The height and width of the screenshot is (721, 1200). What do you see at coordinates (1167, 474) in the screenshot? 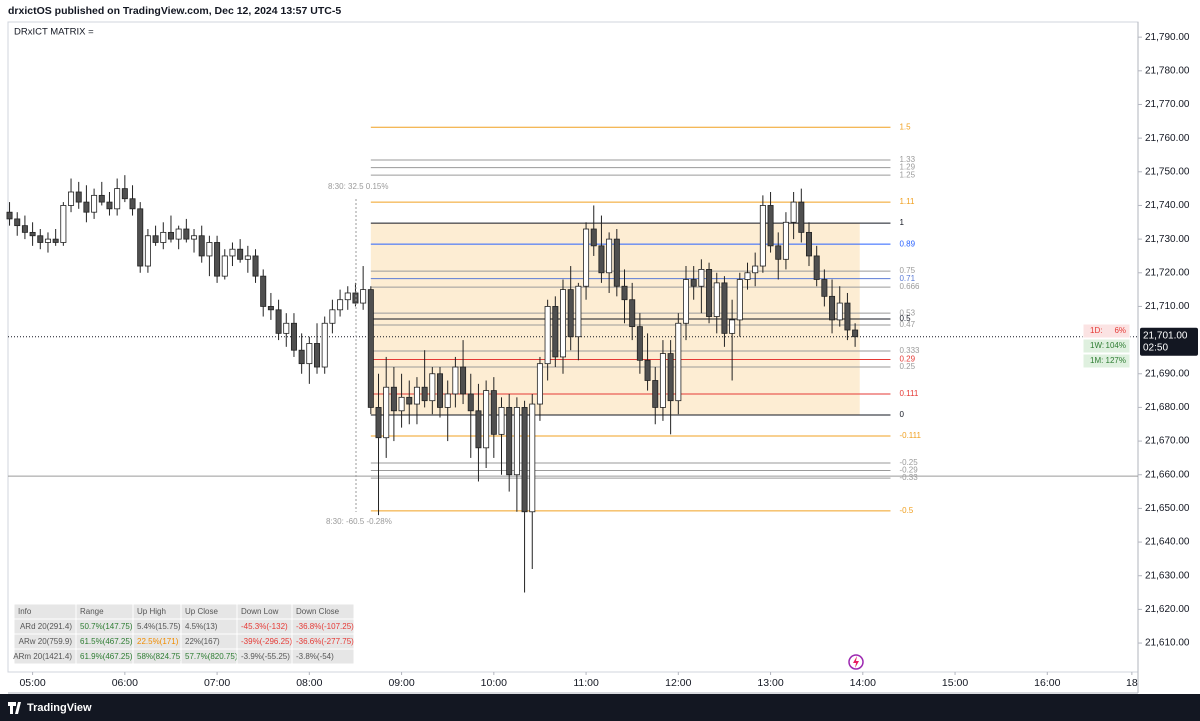
I see `y-tick-label: 21,660.00` at bounding box center [1167, 474].